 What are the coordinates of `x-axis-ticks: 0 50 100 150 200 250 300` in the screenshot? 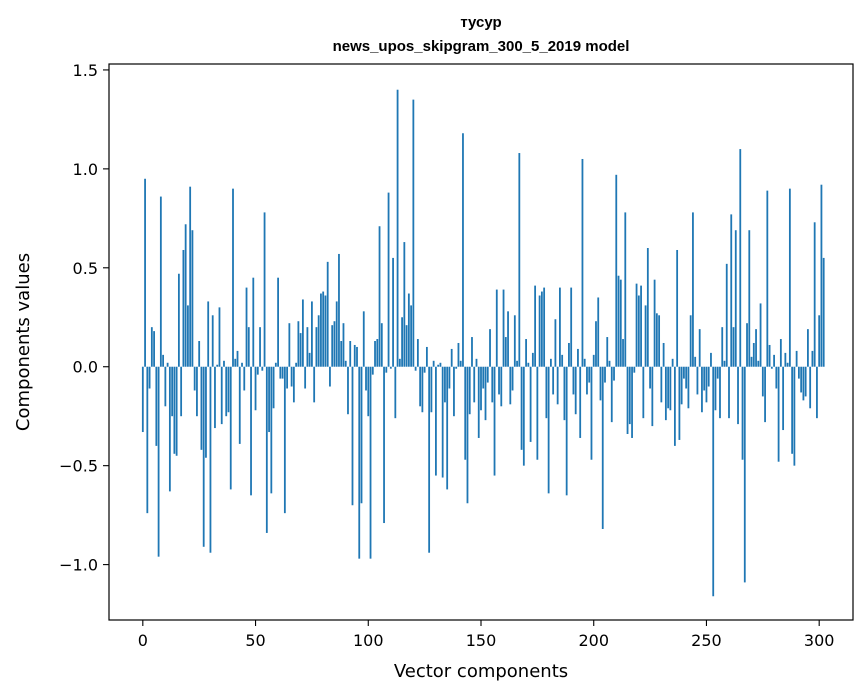 It's located at (486, 635).